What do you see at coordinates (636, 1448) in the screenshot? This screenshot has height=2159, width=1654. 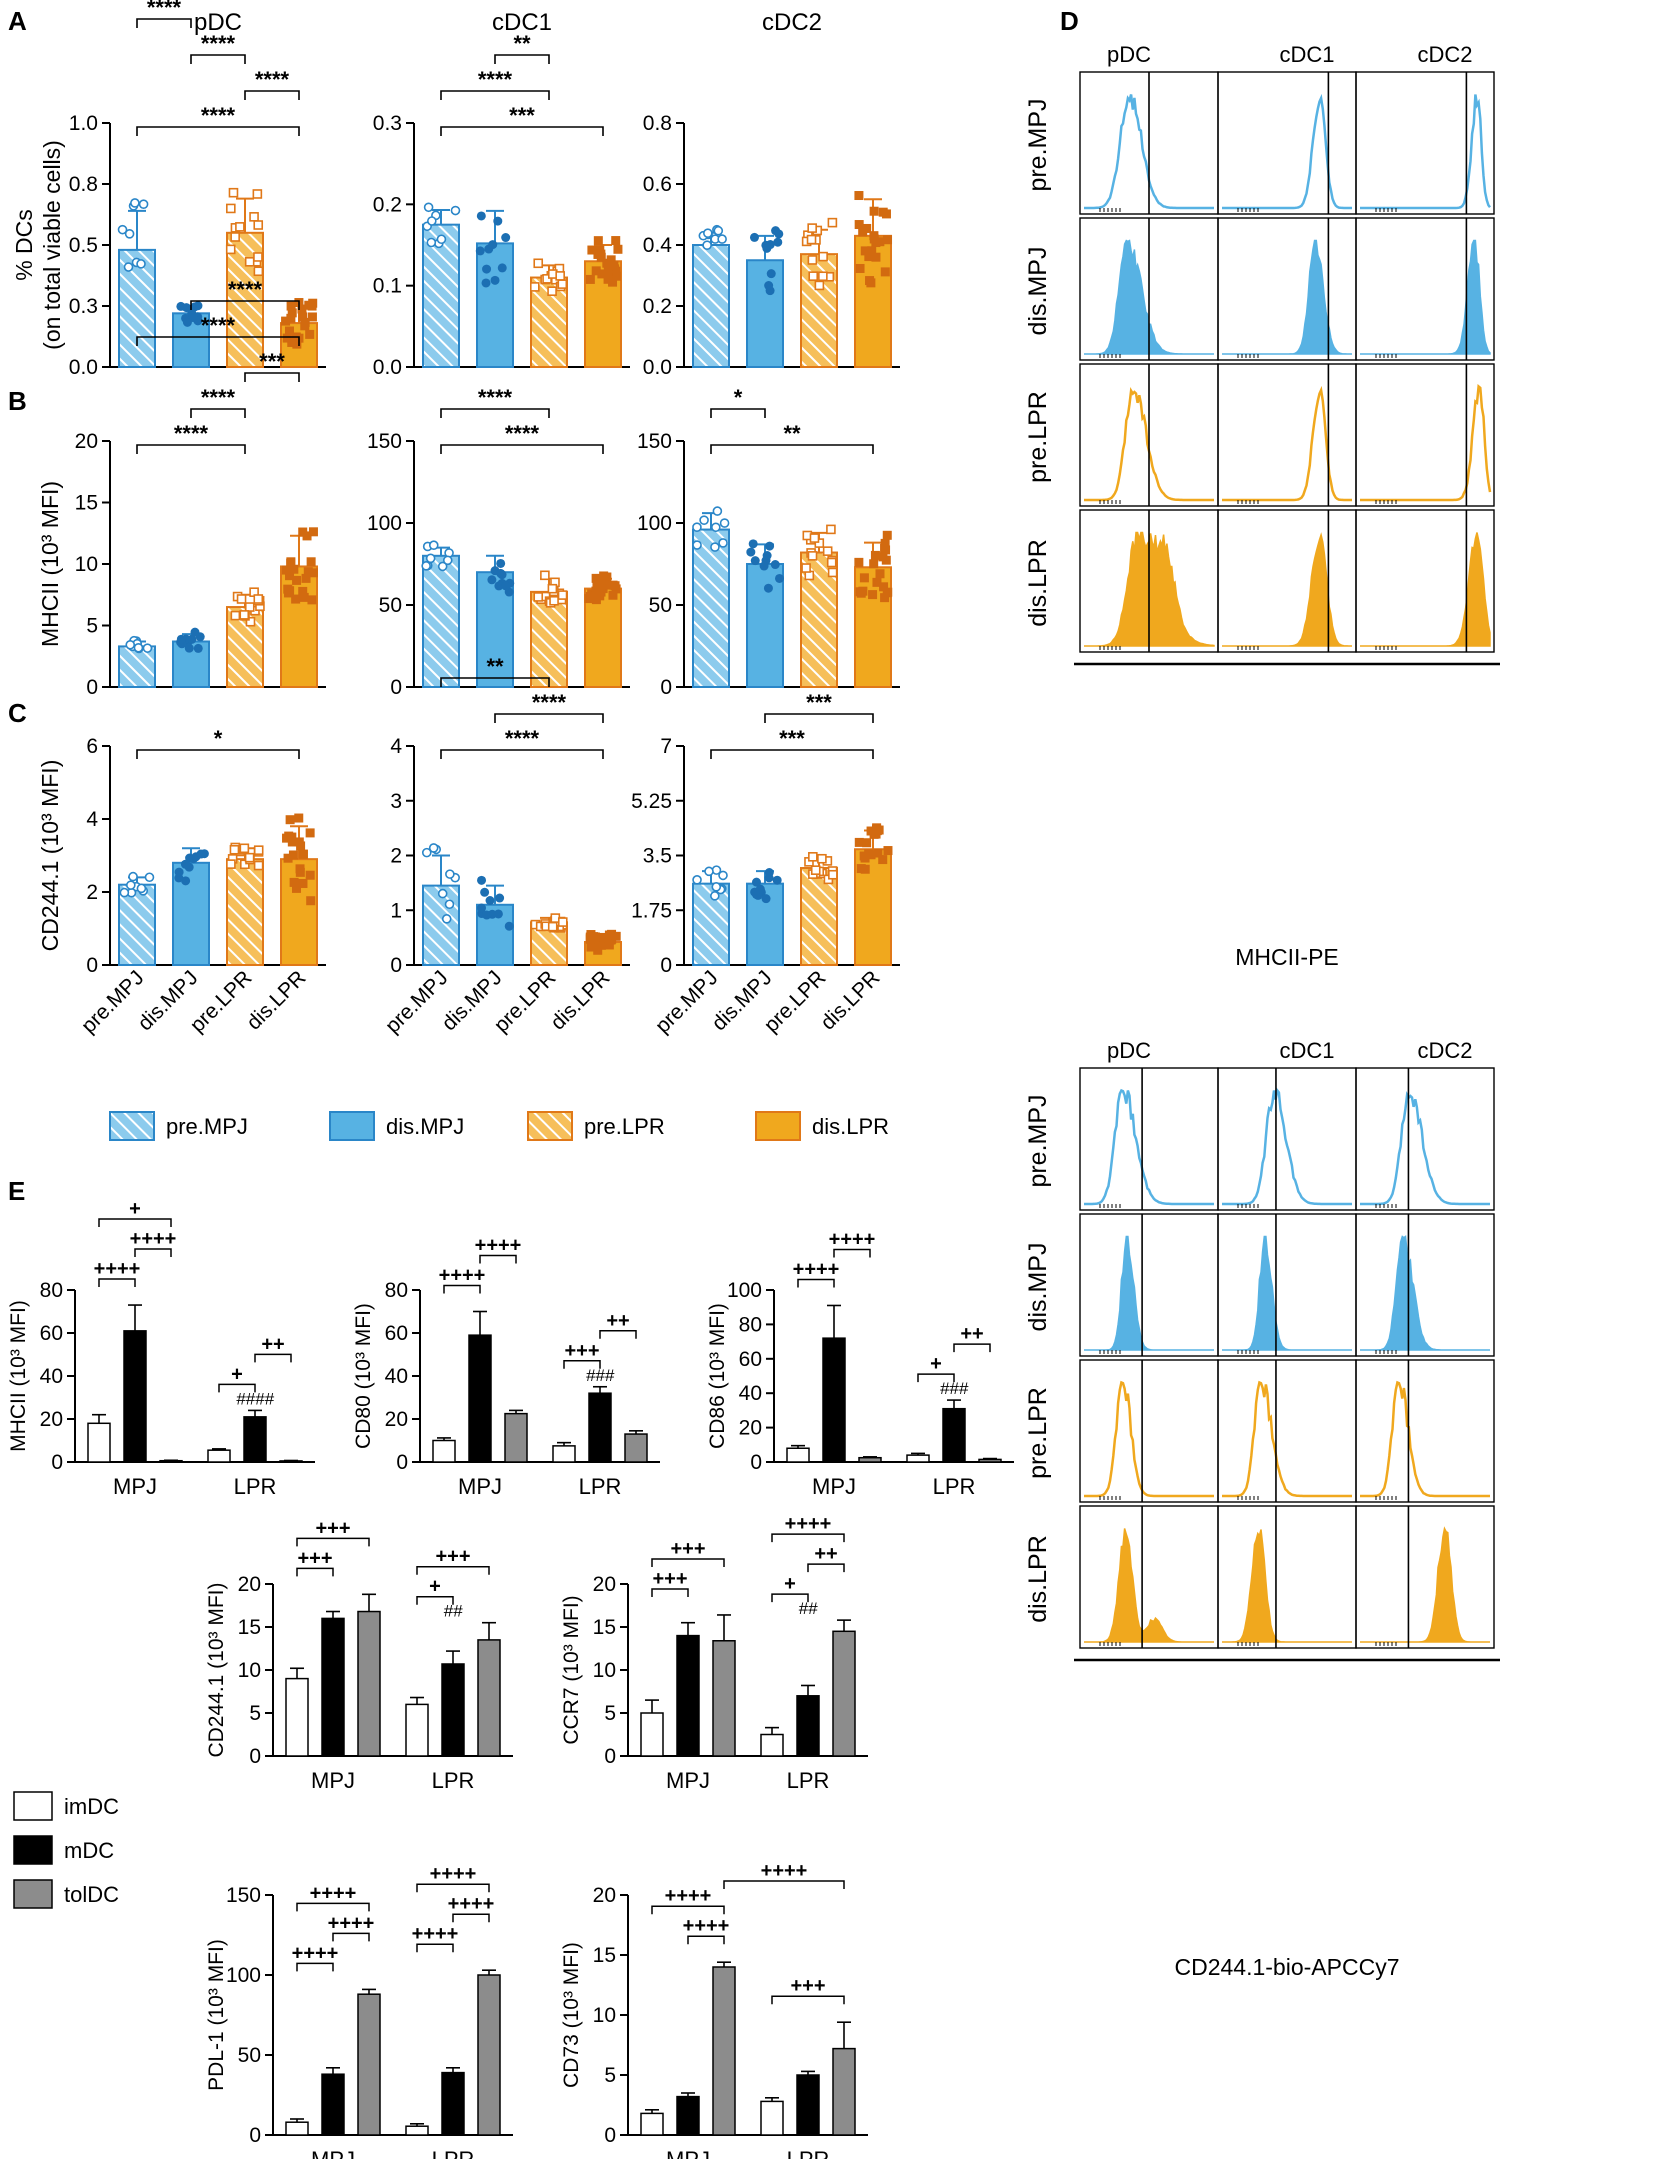 I see `bar-tolDC-LPR` at bounding box center [636, 1448].